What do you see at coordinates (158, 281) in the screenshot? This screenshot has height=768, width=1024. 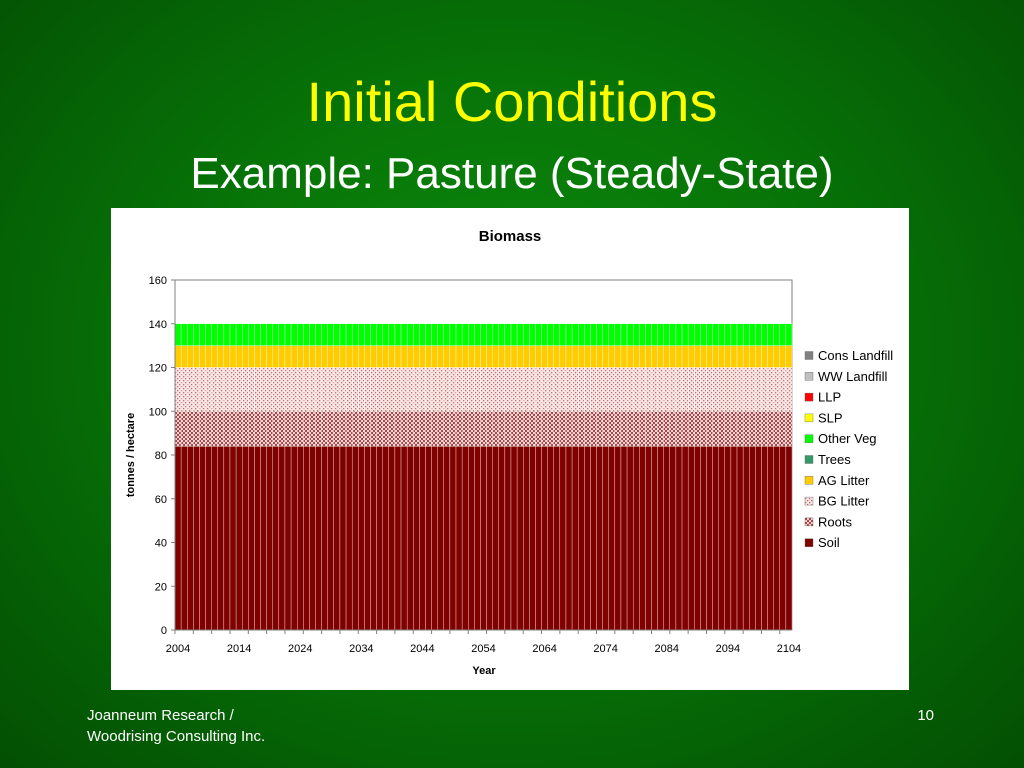 I see `y-tick-label: 160` at bounding box center [158, 281].